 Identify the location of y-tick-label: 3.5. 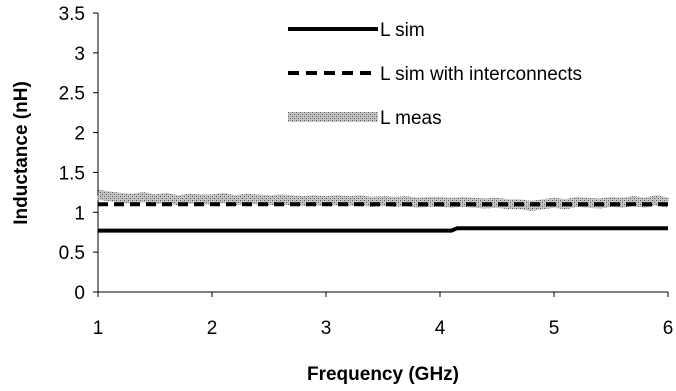
(72, 14).